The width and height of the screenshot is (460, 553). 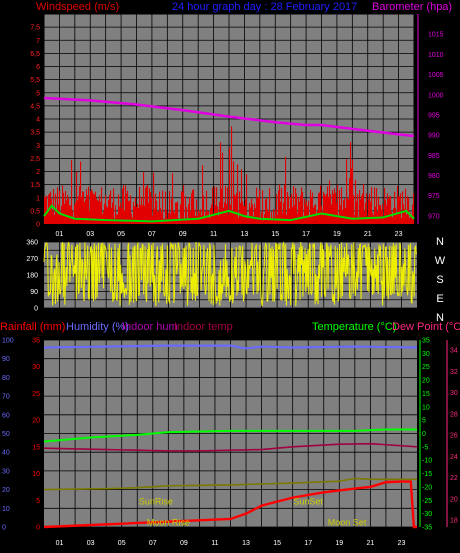 I want to click on bottom-x-tick: 03, so click(x=91, y=543).